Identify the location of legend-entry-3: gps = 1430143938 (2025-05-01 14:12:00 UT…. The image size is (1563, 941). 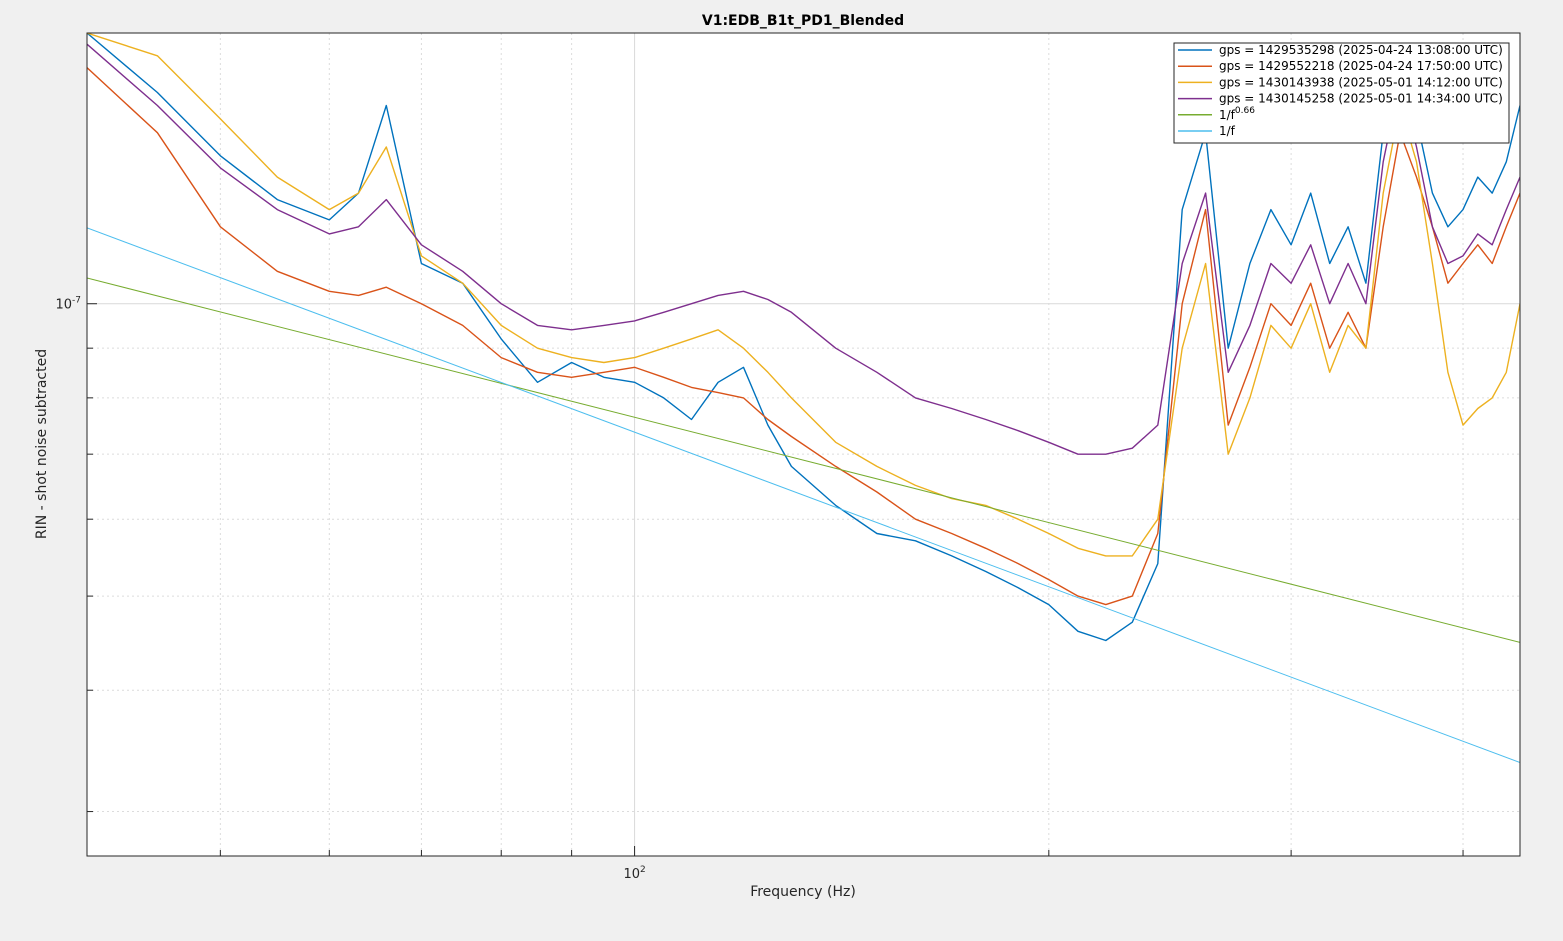
(1361, 82).